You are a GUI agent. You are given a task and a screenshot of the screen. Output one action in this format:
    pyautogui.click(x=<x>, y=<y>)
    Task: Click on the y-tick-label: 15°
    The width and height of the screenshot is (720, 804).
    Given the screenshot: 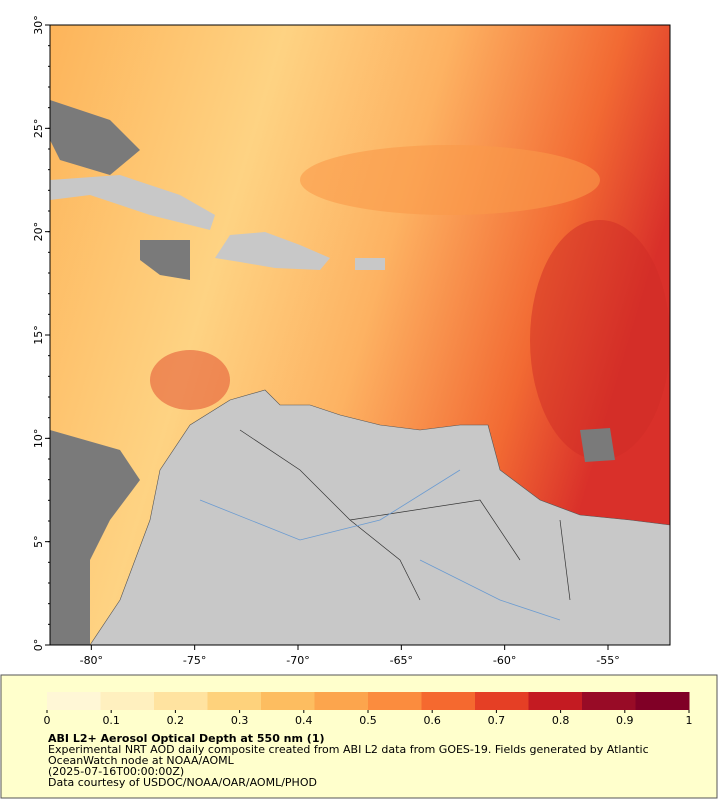 What is the action you would take?
    pyautogui.click(x=38, y=335)
    